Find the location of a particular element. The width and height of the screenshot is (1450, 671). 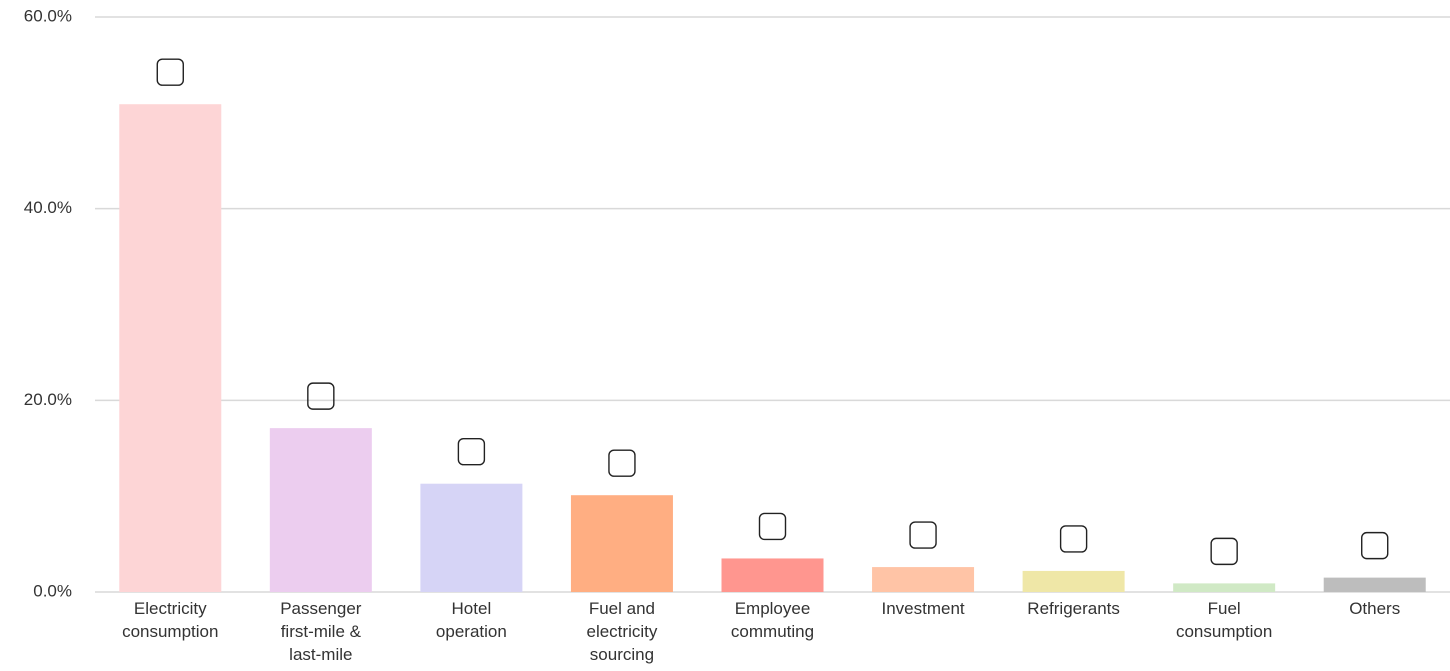

x-tick-label: Fuel consumption is located at coordinates (1224, 620).